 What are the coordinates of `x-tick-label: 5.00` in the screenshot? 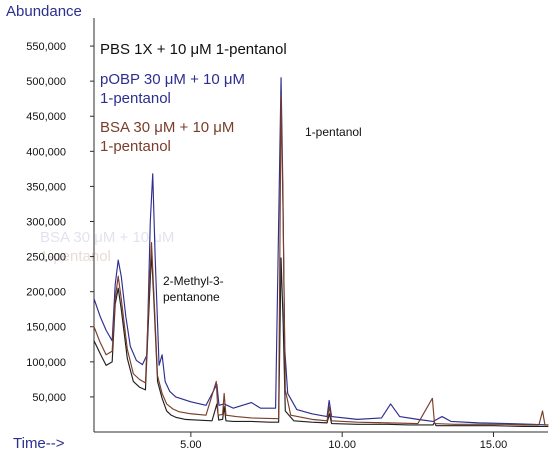 It's located at (190, 445).